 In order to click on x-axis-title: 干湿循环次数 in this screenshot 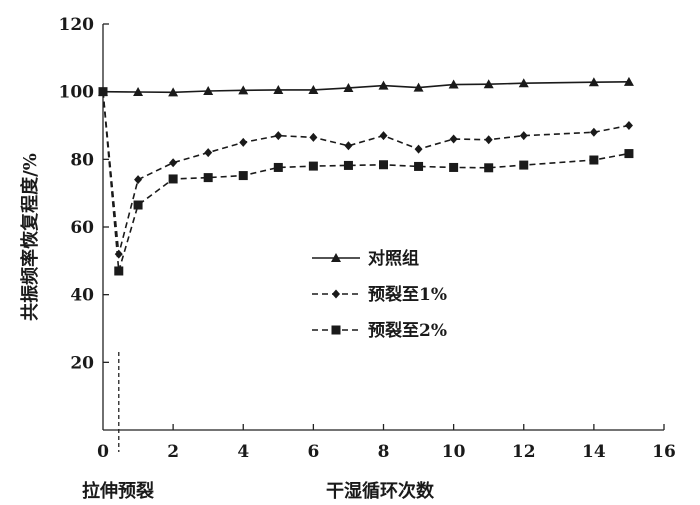, I will do `click(380, 491)`.